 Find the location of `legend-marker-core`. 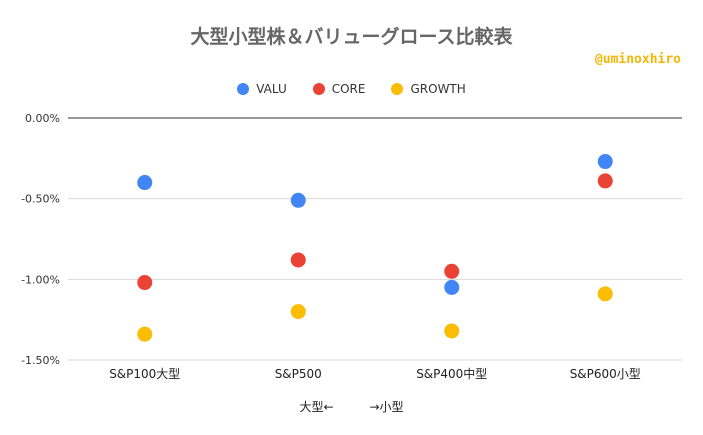

legend-marker-core is located at coordinates (318, 89).